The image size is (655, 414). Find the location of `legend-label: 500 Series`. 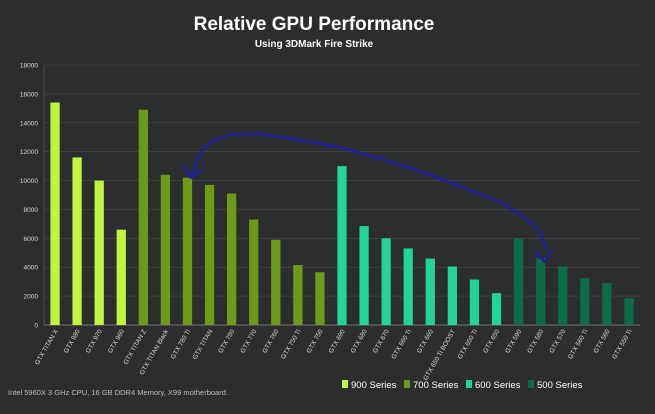

legend-label: 500 Series is located at coordinates (560, 385).